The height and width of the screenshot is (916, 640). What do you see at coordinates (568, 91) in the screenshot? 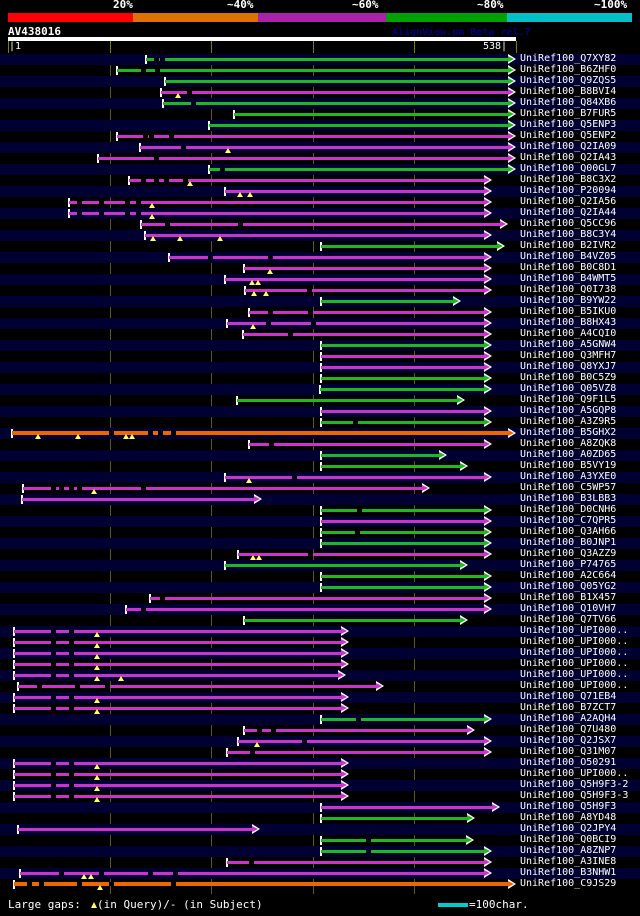
I see `hit-label: UniRef100_B8BVI4` at bounding box center [568, 91].